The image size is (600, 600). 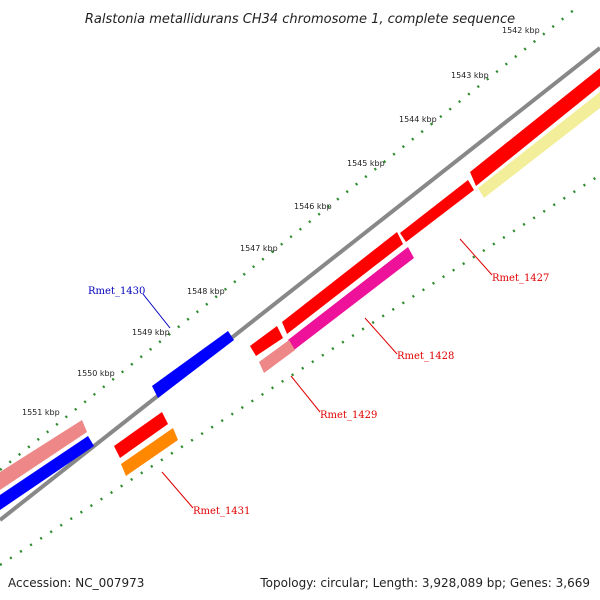 What do you see at coordinates (96, 373) in the screenshot?
I see `tick-label: 1550 kbp` at bounding box center [96, 373].